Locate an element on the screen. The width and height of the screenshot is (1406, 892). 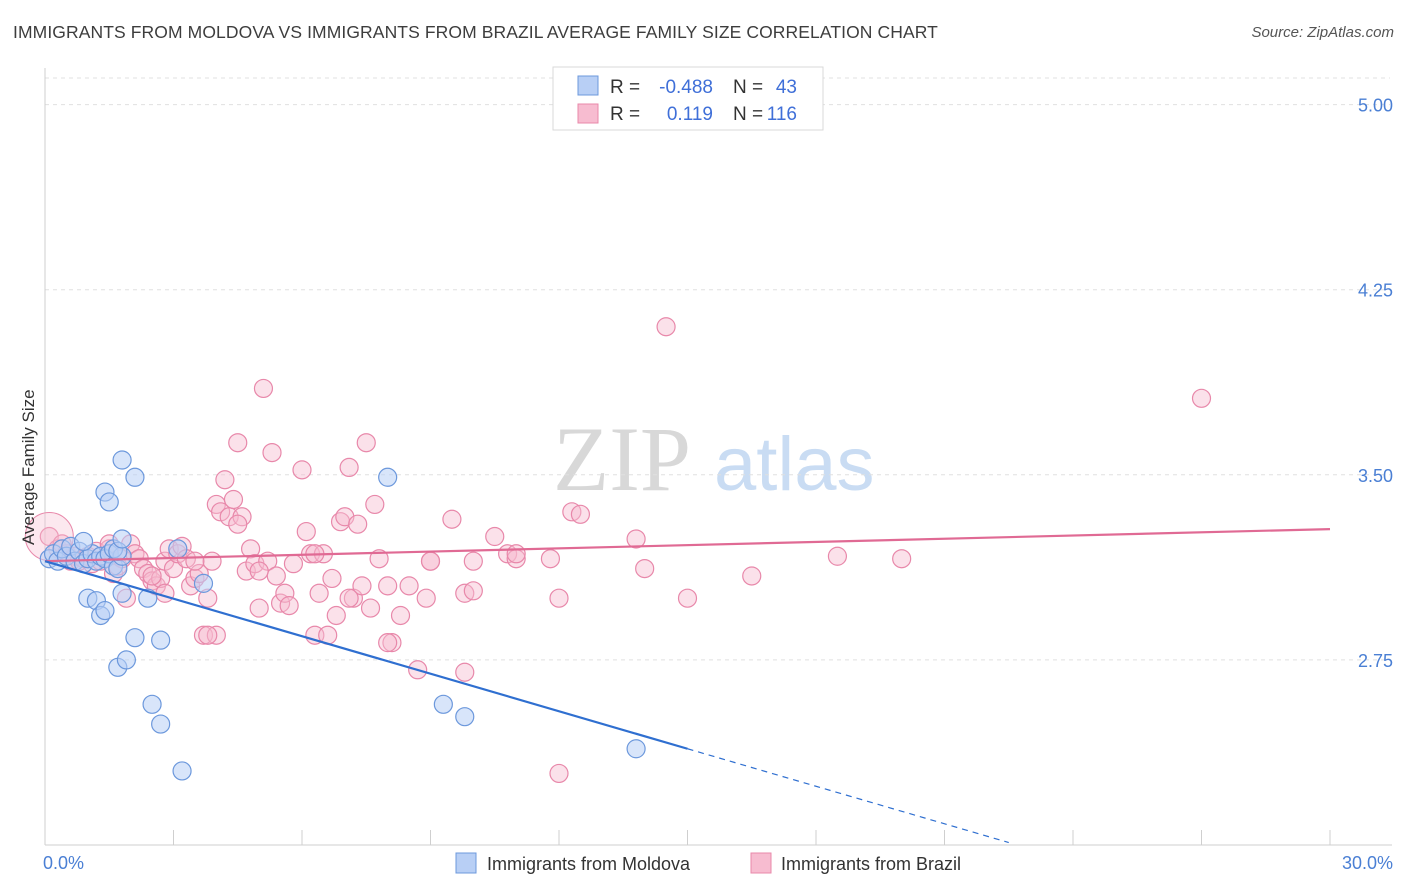
bottom-legend-brazil-swatch is located at coordinates (761, 863).